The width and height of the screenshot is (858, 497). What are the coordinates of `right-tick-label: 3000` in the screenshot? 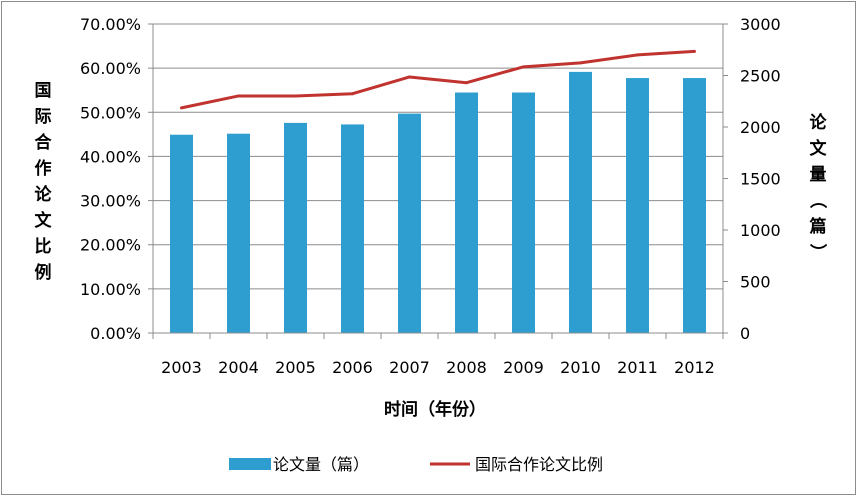 It's located at (760, 24).